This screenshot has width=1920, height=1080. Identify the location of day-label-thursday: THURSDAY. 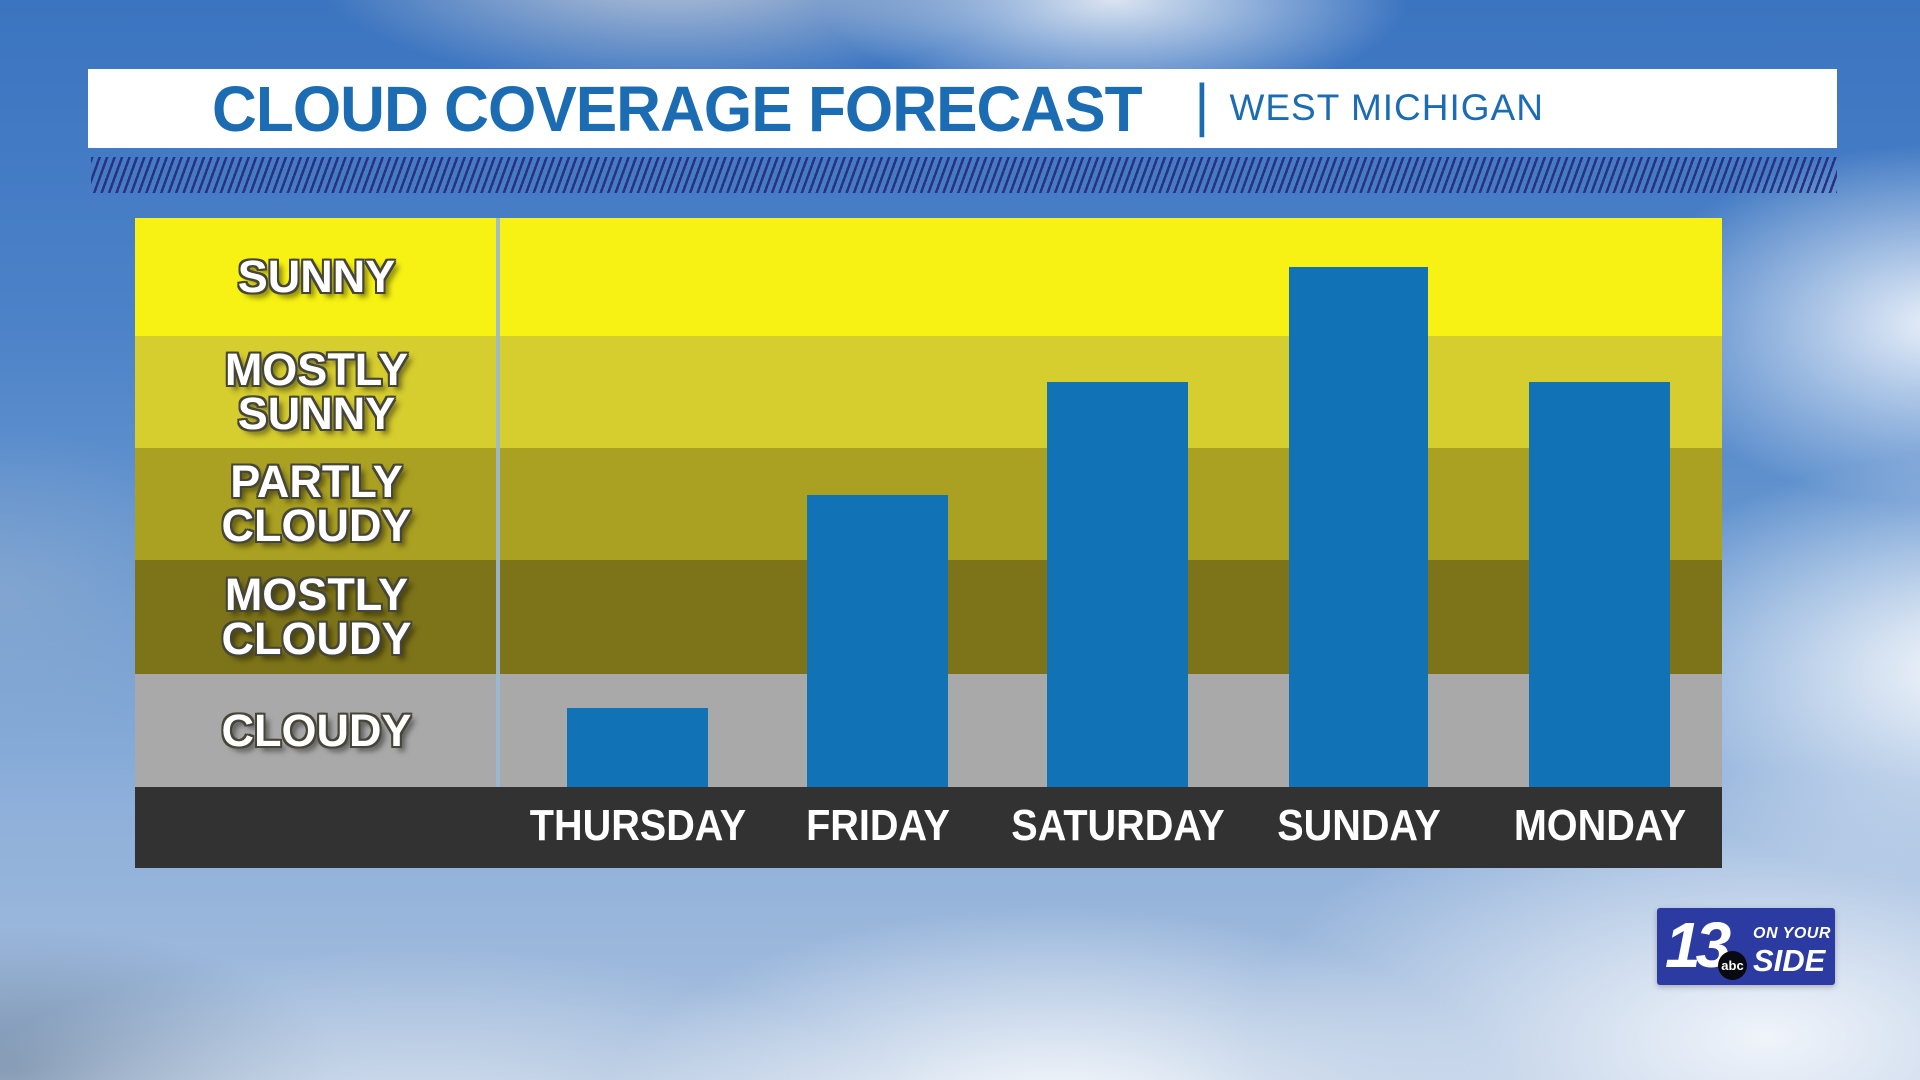
(637, 825).